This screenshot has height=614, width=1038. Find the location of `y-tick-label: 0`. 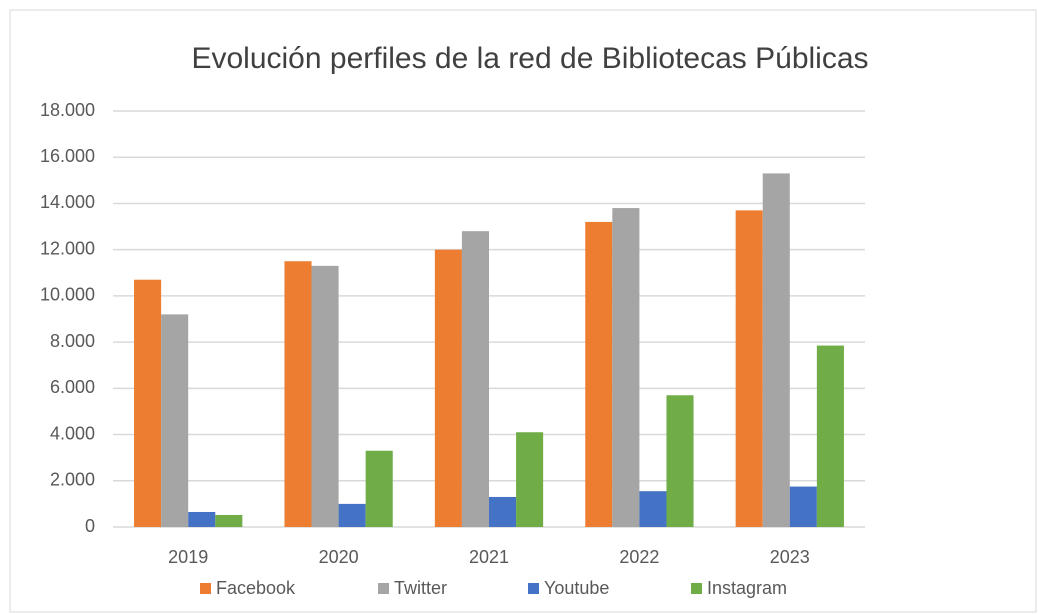

y-tick-label: 0 is located at coordinates (90, 526).